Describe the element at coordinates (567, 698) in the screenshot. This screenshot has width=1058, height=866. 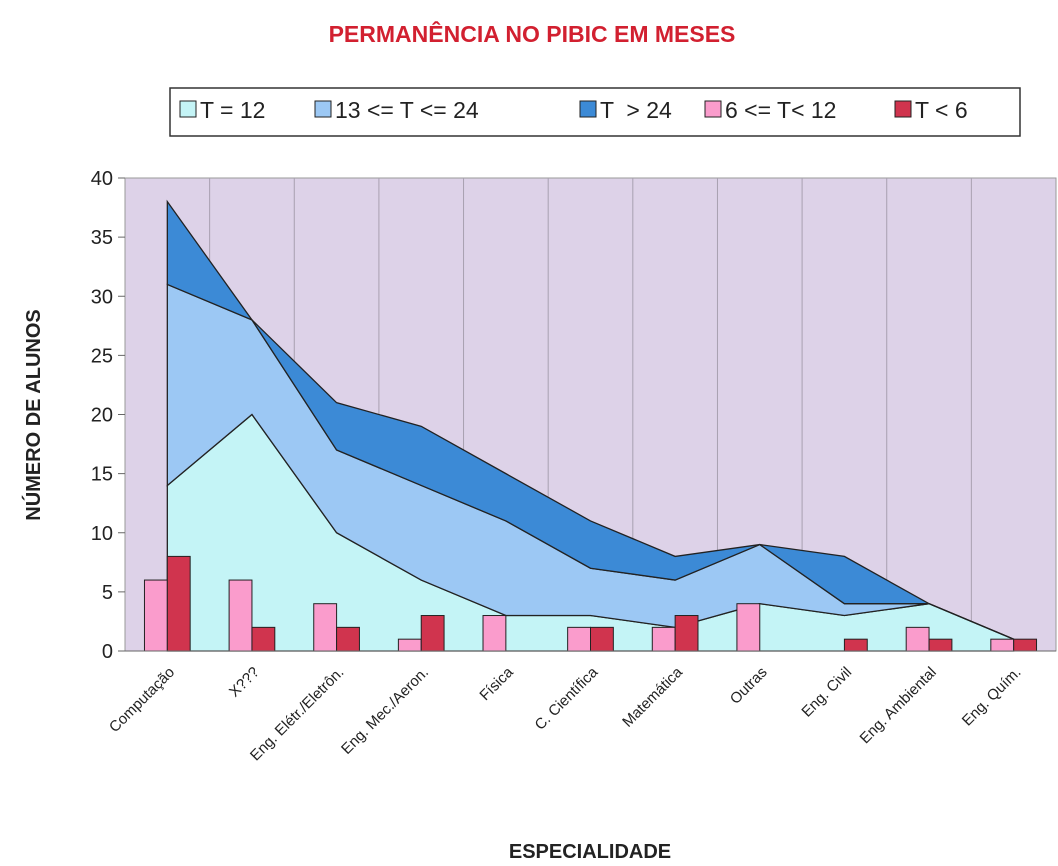
I see `x-tick-label: C. Científica` at that location.